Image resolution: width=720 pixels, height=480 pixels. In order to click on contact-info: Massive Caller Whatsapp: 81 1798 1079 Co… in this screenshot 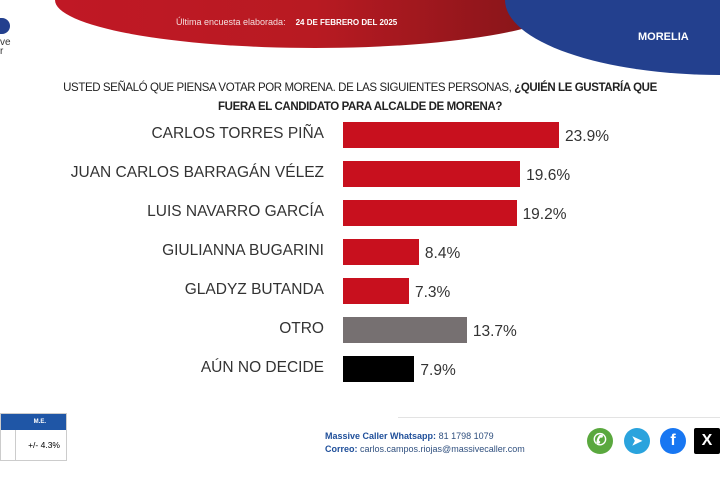, I will do `click(425, 442)`.